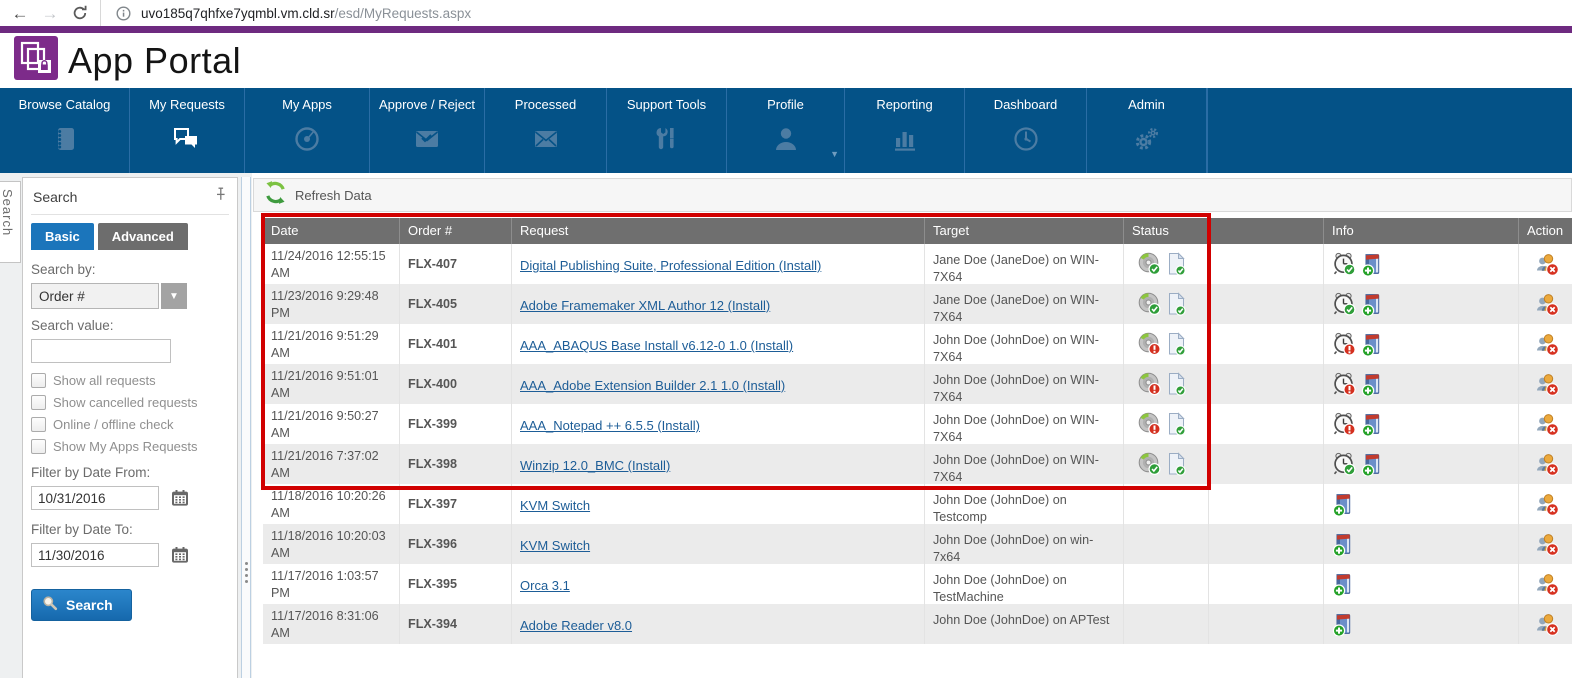 The image size is (1572, 678). Describe the element at coordinates (130, 402) in the screenshot. I see `checkbox-show-cancelled-requests: Show cancelled requests` at that location.